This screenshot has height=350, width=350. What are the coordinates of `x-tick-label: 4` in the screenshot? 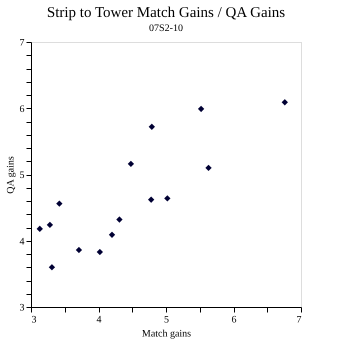 It's located at (99, 320).